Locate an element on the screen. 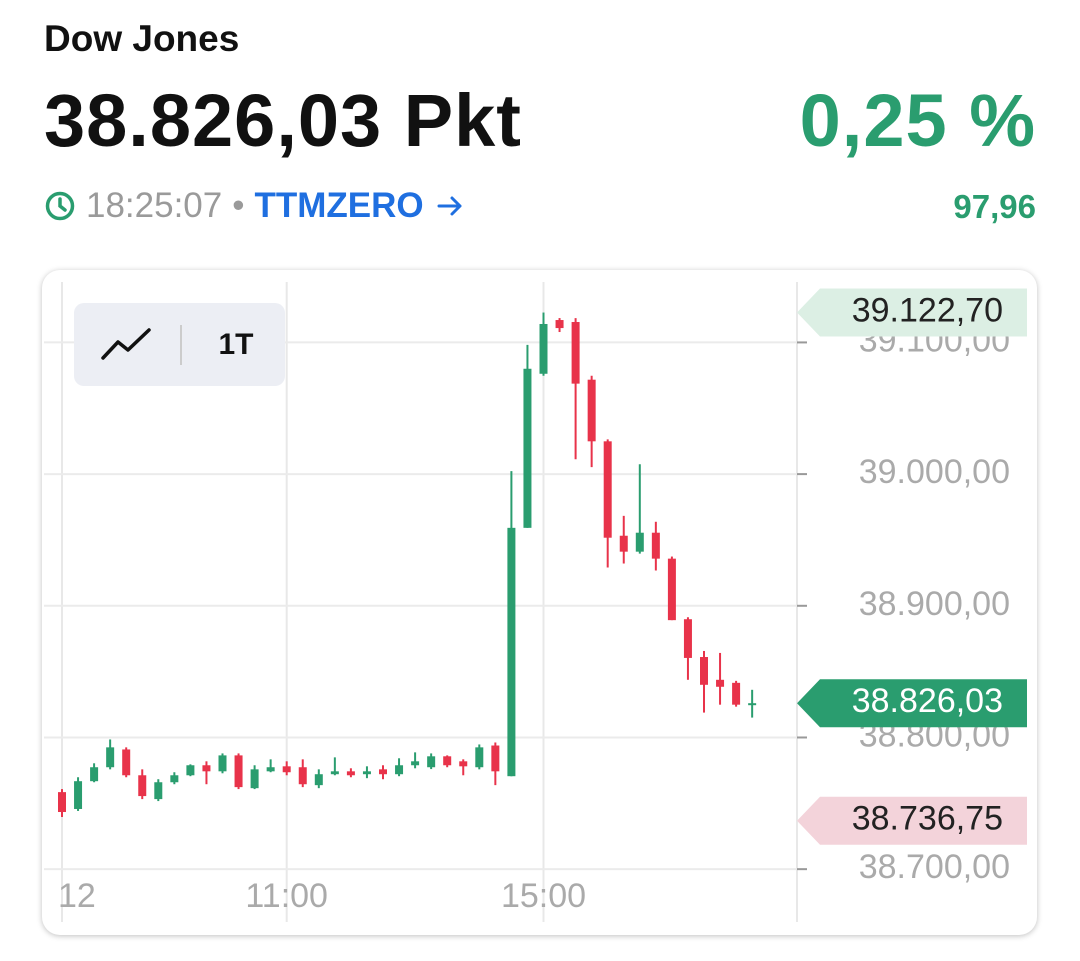 Image resolution: width=1080 pixels, height=961 pixels. change-percent: 0,25 % is located at coordinates (917, 120).